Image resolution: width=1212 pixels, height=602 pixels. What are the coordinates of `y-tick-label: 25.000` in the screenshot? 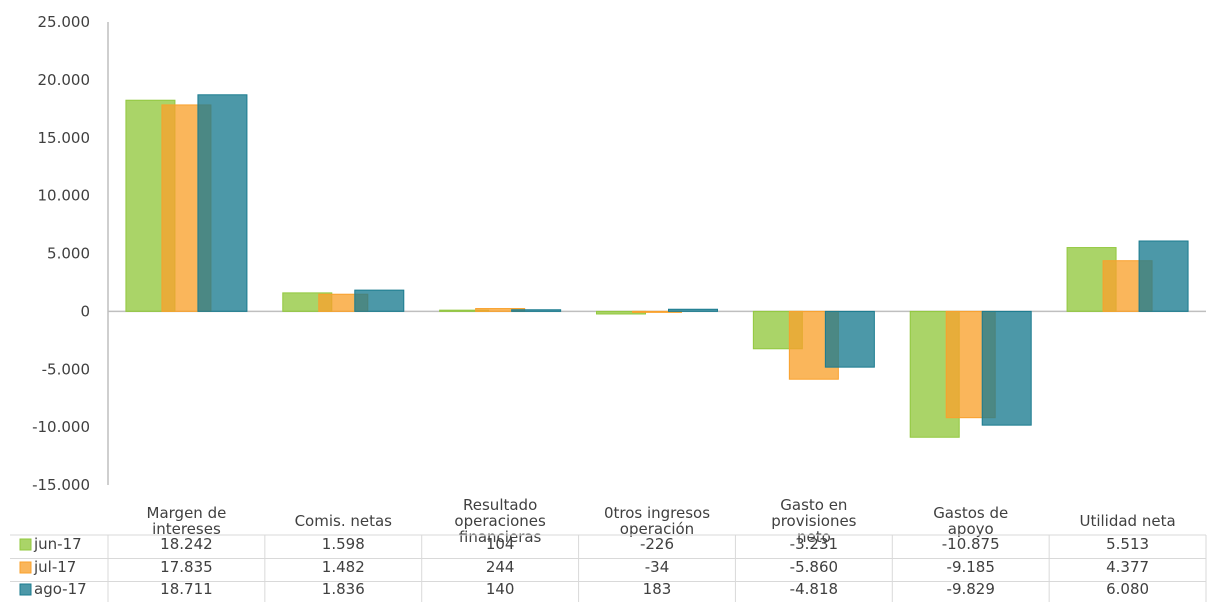 It's located at (64, 22).